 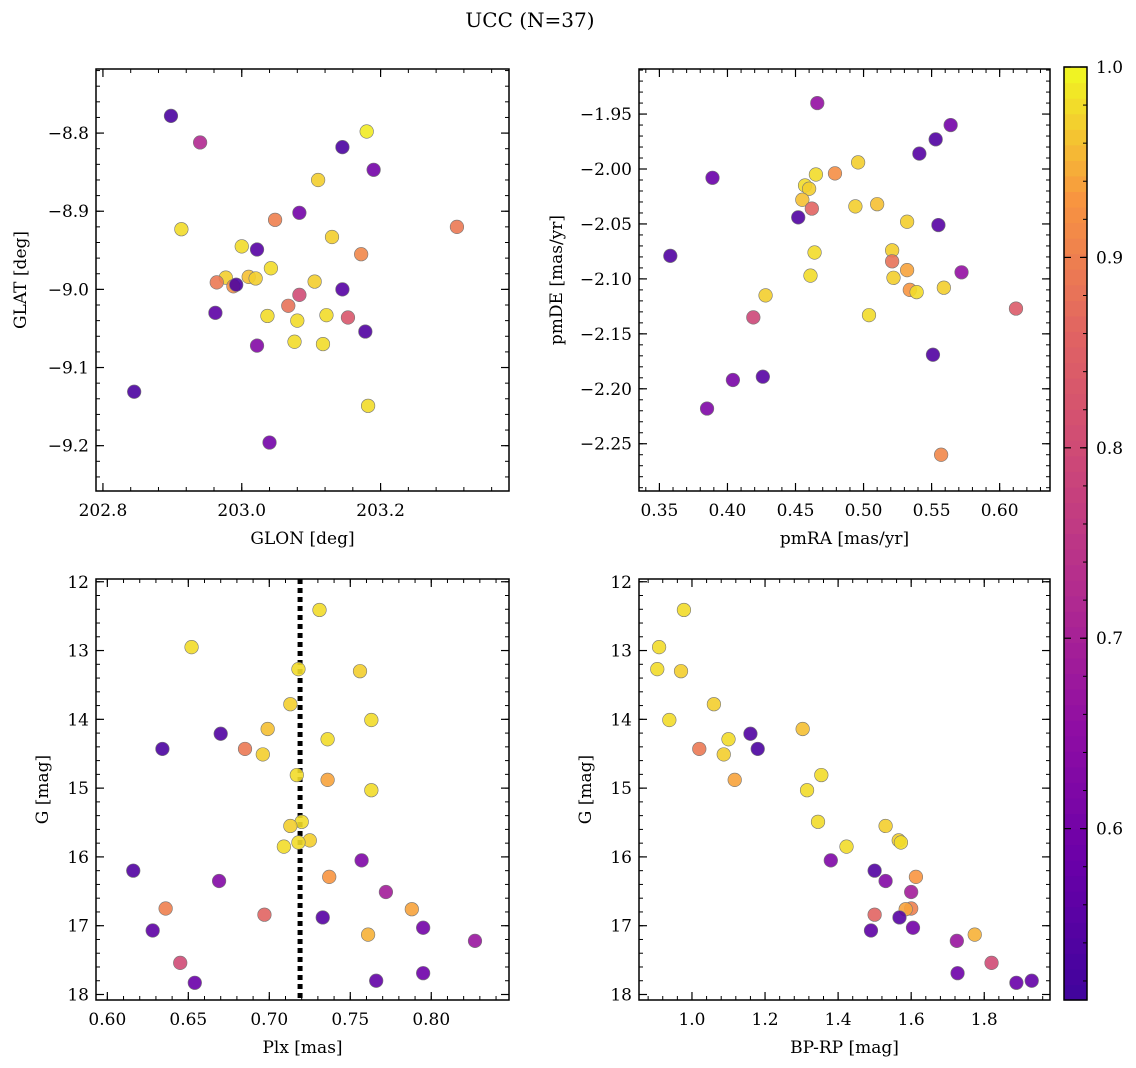 What do you see at coordinates (68, 447) in the screenshot?
I see `y-tick-label: −9.2` at bounding box center [68, 447].